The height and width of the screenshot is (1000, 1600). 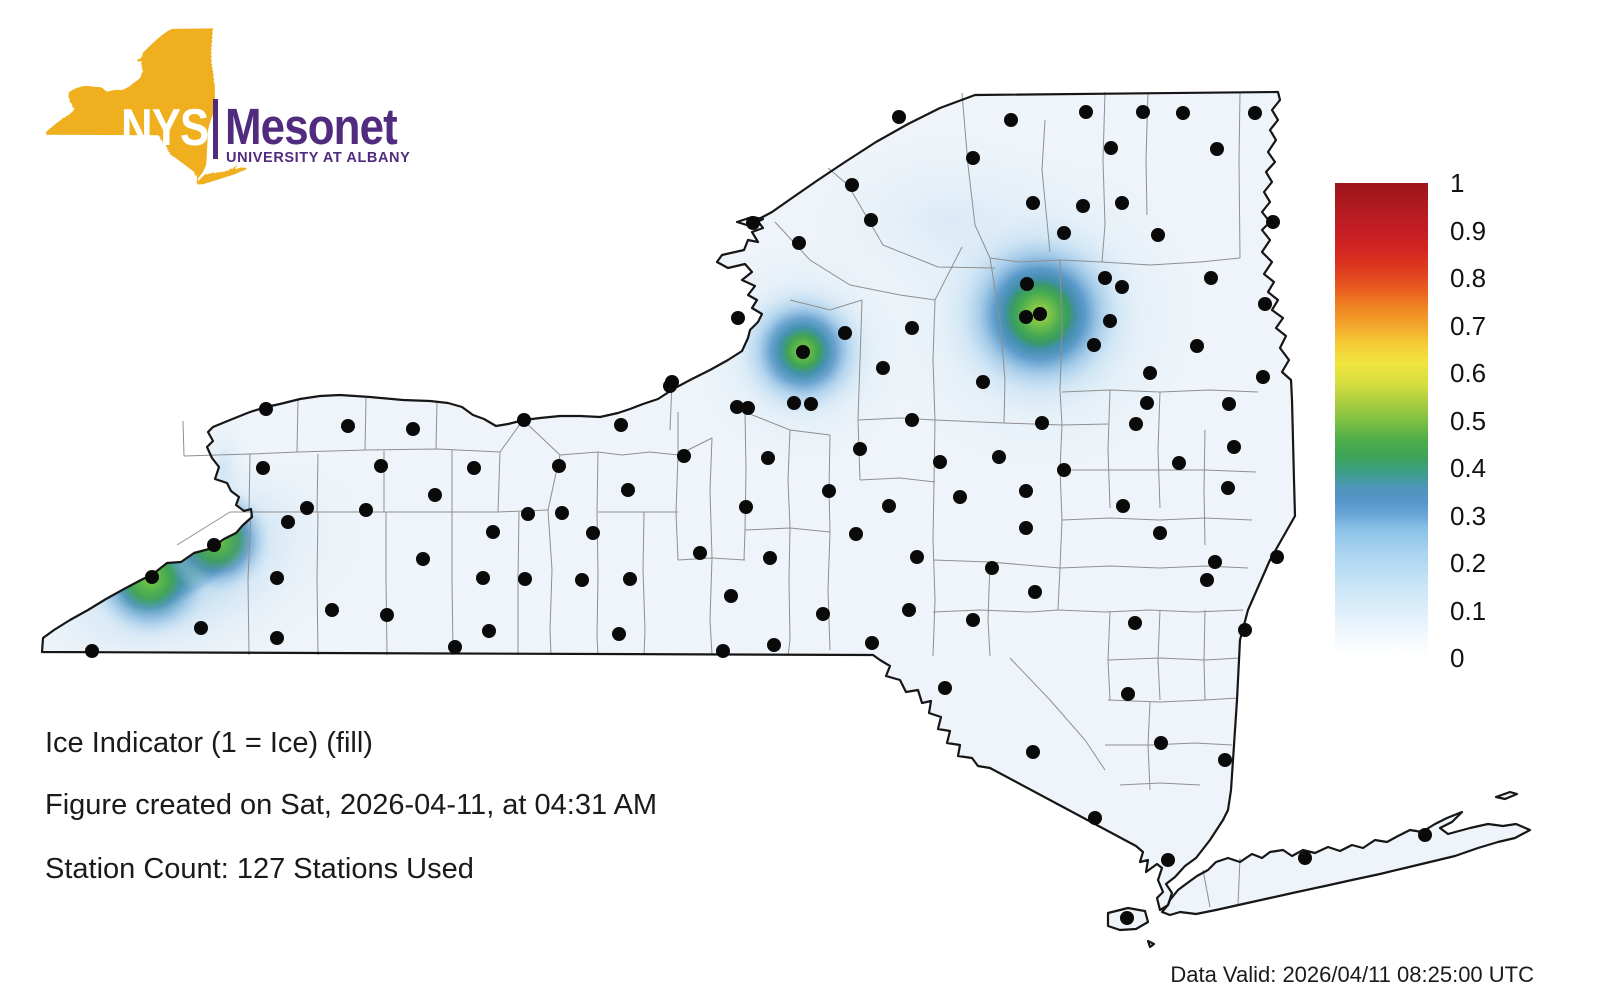 What do you see at coordinates (1468, 278) in the screenshot?
I see `colorbar-tick: 0.8` at bounding box center [1468, 278].